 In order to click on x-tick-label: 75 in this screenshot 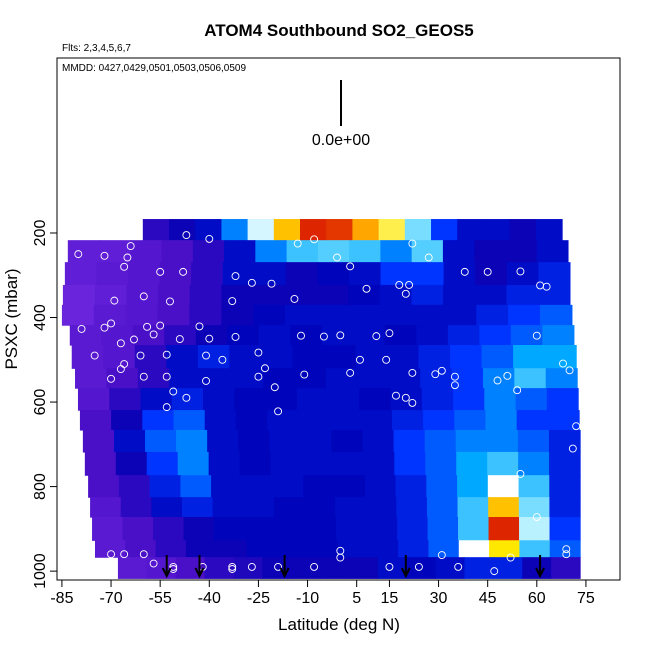, I will do `click(586, 598)`.